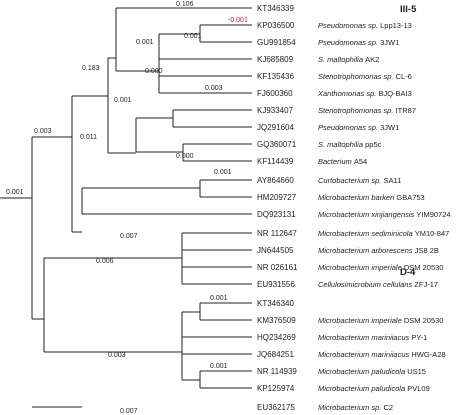 The height and width of the screenshot is (415, 474). I want to click on strain-label: SA11, so click(392, 180).